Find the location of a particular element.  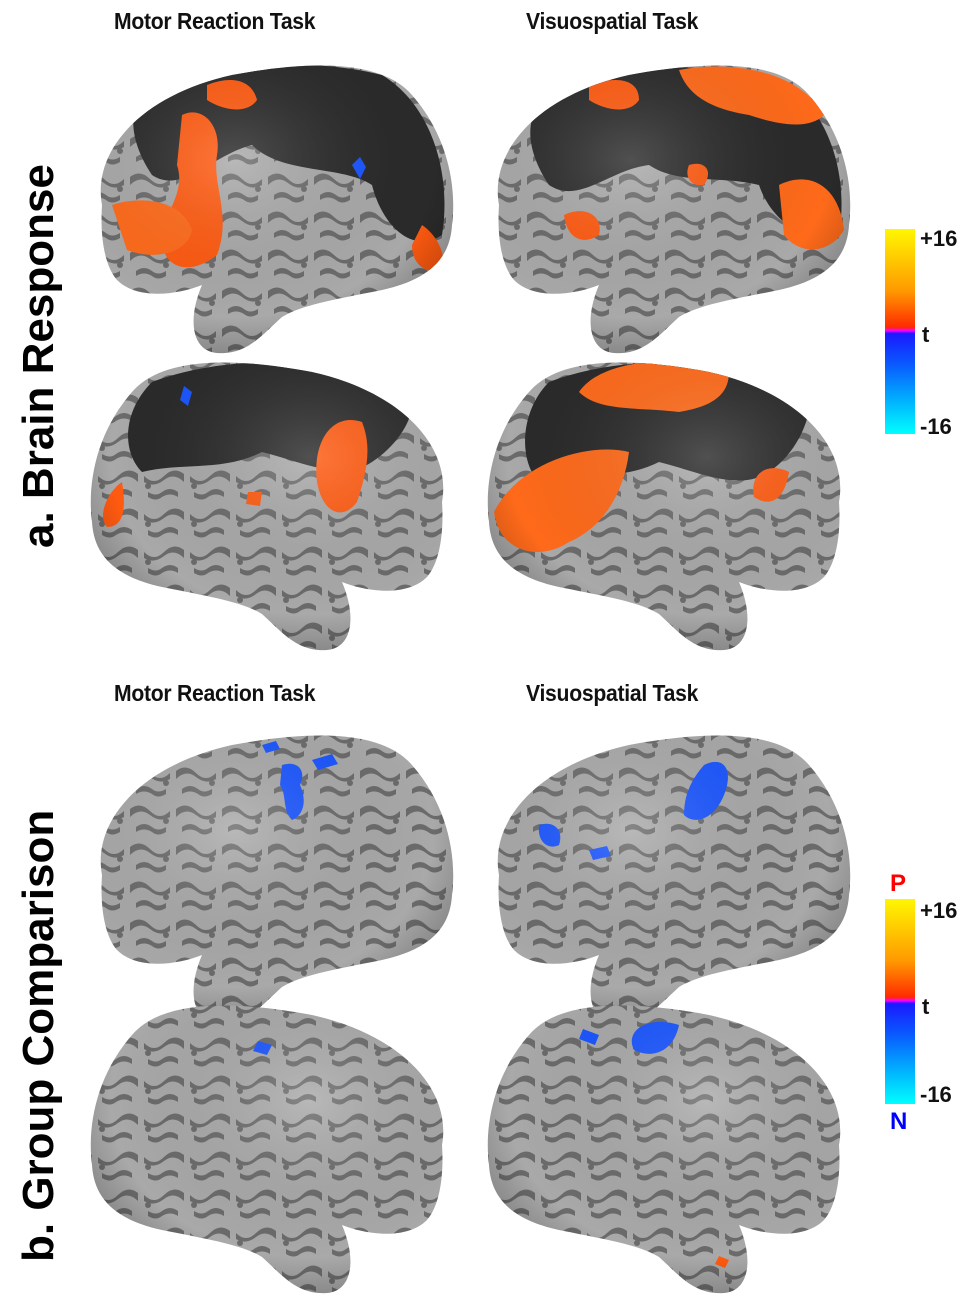

colorbar-a-threshold-label: t is located at coordinates (926, 334).